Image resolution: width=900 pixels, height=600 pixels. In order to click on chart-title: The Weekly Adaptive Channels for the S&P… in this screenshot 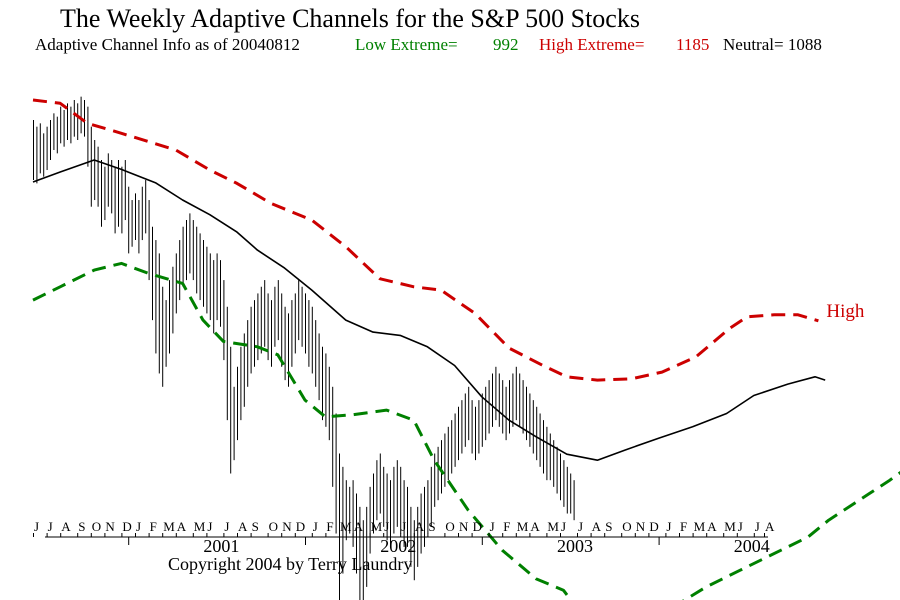, I will do `click(350, 18)`.